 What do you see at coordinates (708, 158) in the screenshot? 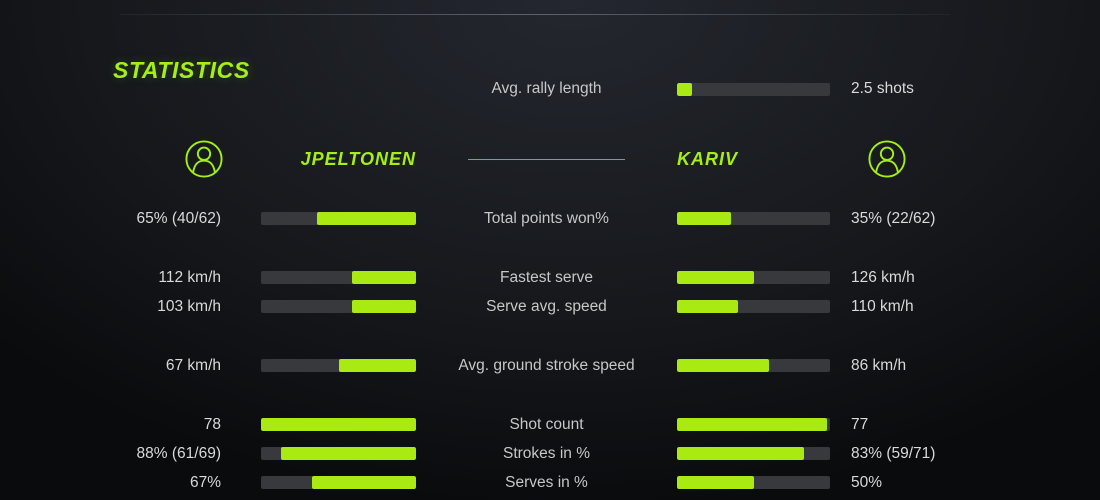
I see `player-right-name: KARIV` at bounding box center [708, 158].